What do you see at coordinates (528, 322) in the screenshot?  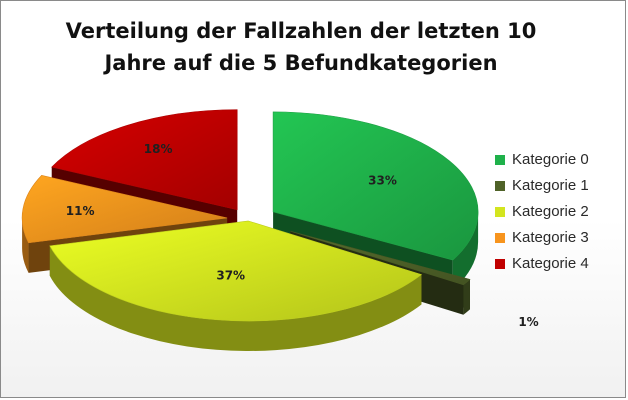 I see `data-label-kategorie-1: 1%` at bounding box center [528, 322].